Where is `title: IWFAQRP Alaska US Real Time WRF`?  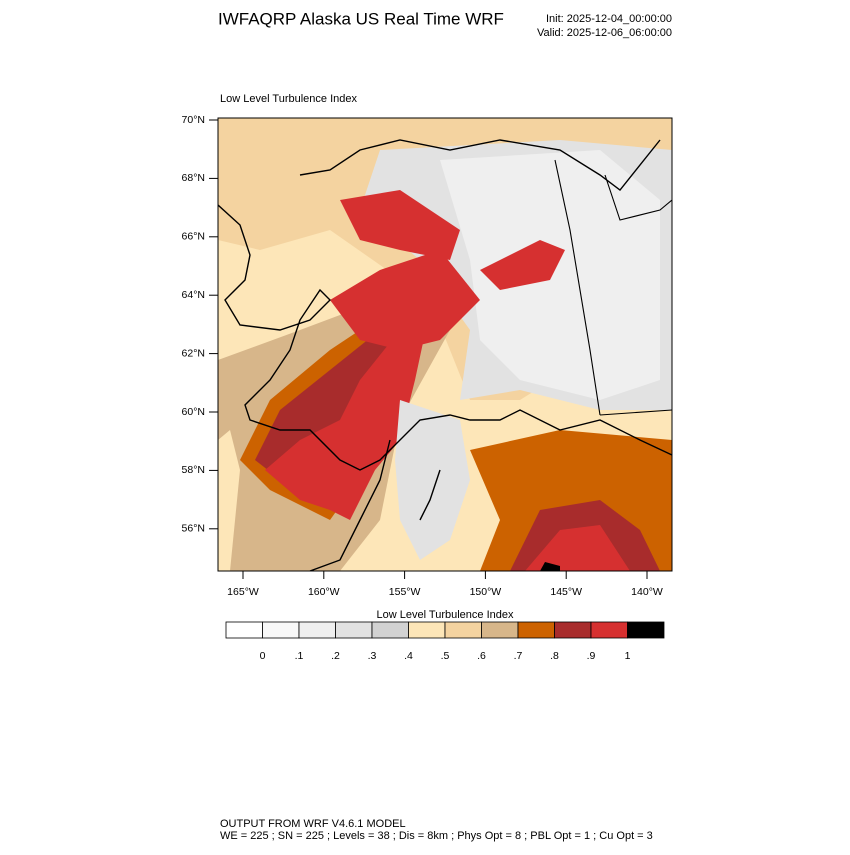 title: IWFAQRP Alaska US Real Time WRF is located at coordinates (361, 18).